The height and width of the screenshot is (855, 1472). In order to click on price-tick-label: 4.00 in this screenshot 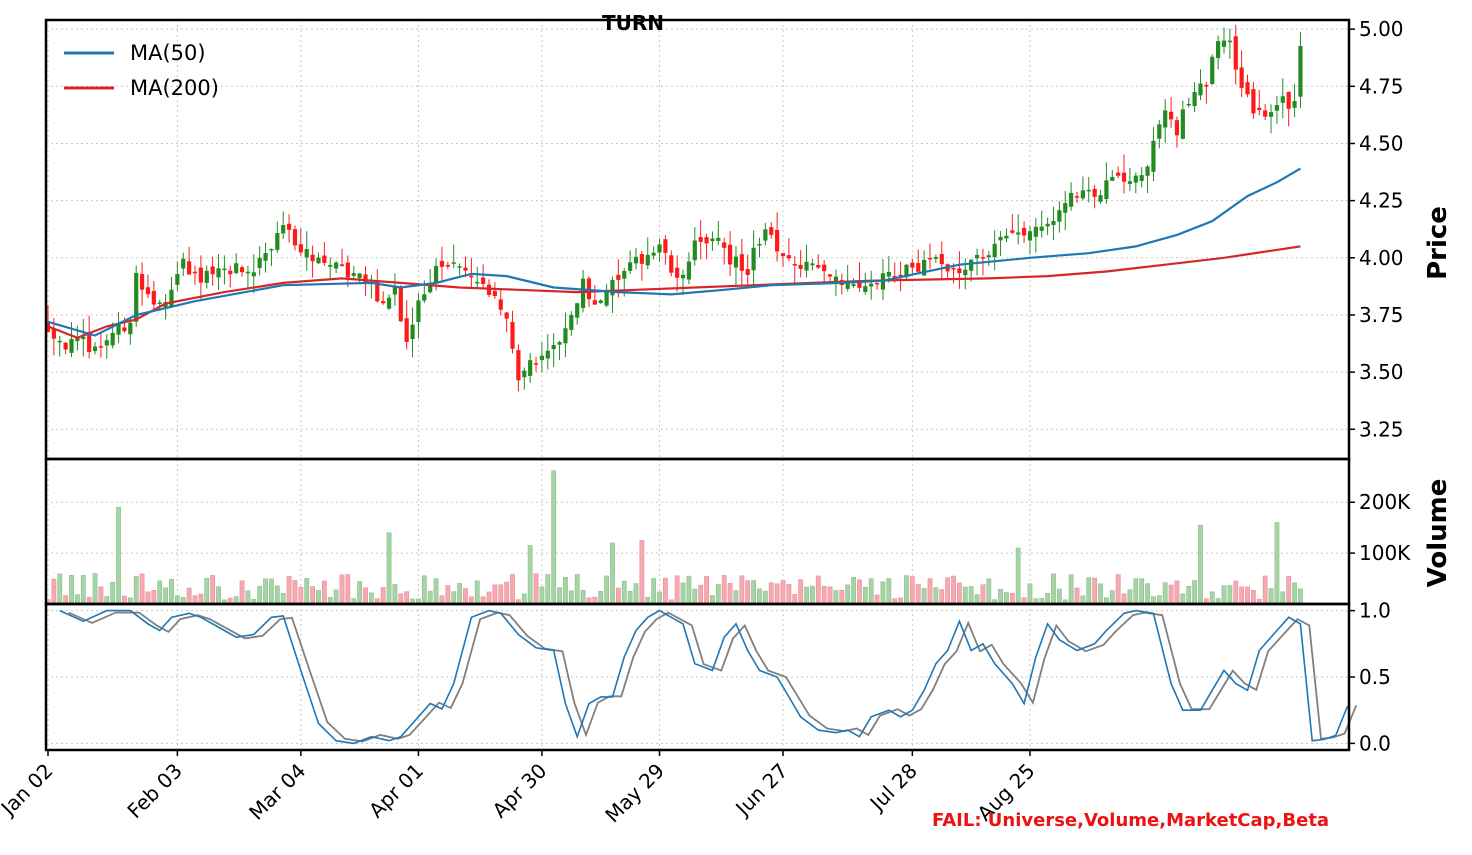, I will do `click(1381, 258)`.